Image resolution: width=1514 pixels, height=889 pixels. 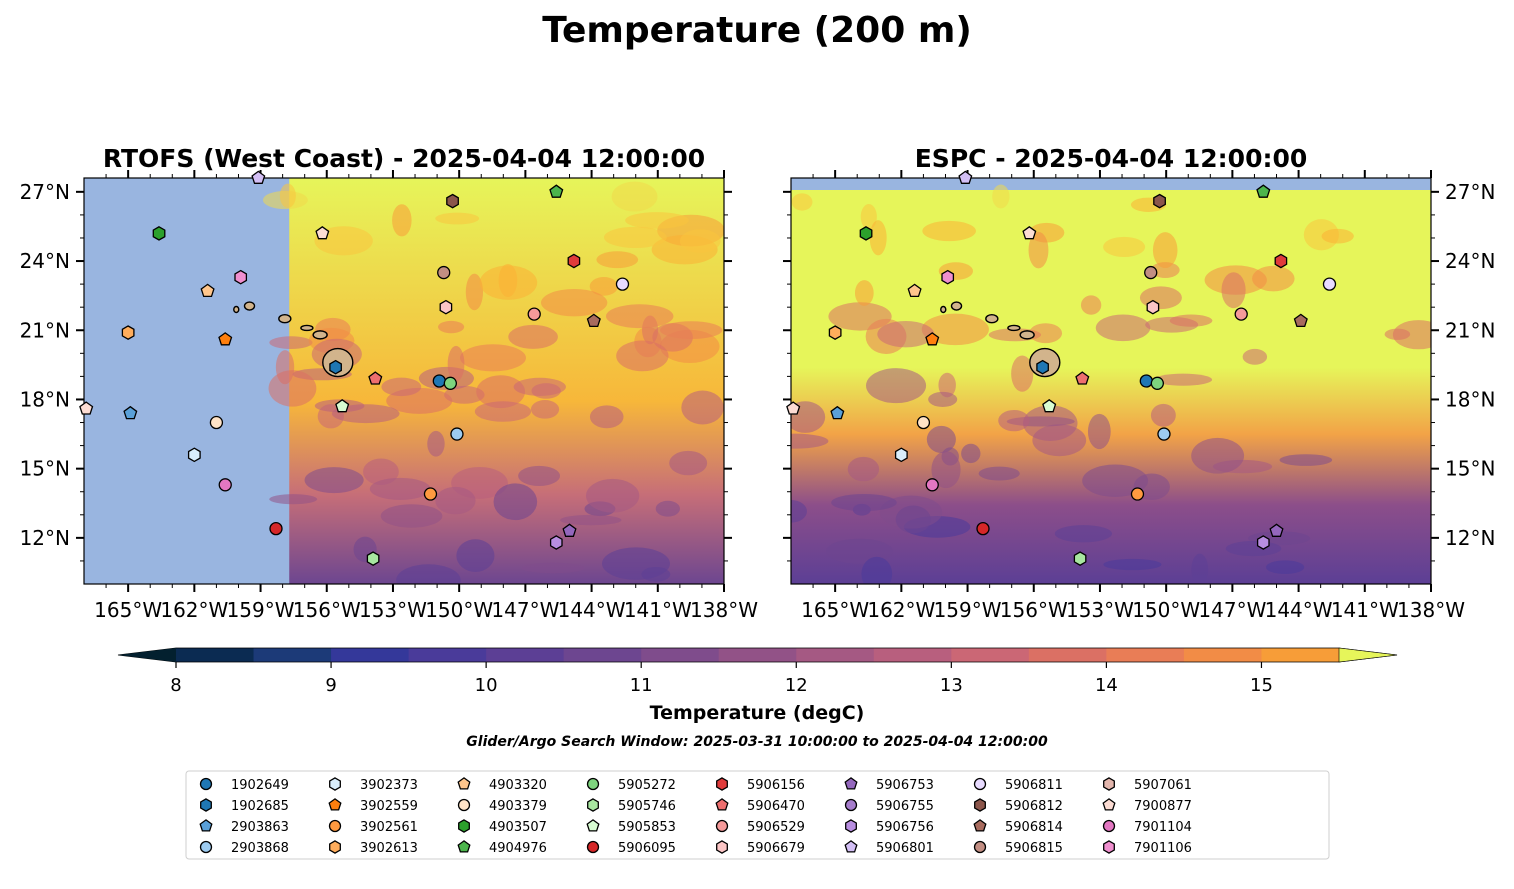 I want to click on legend-label: 4904976, so click(x=518, y=848).